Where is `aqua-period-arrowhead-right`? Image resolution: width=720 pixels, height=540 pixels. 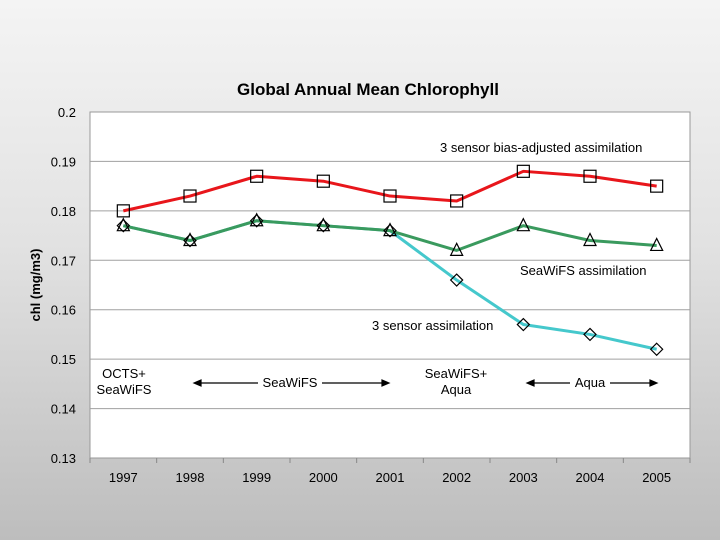 aqua-period-arrowhead-right is located at coordinates (654, 383).